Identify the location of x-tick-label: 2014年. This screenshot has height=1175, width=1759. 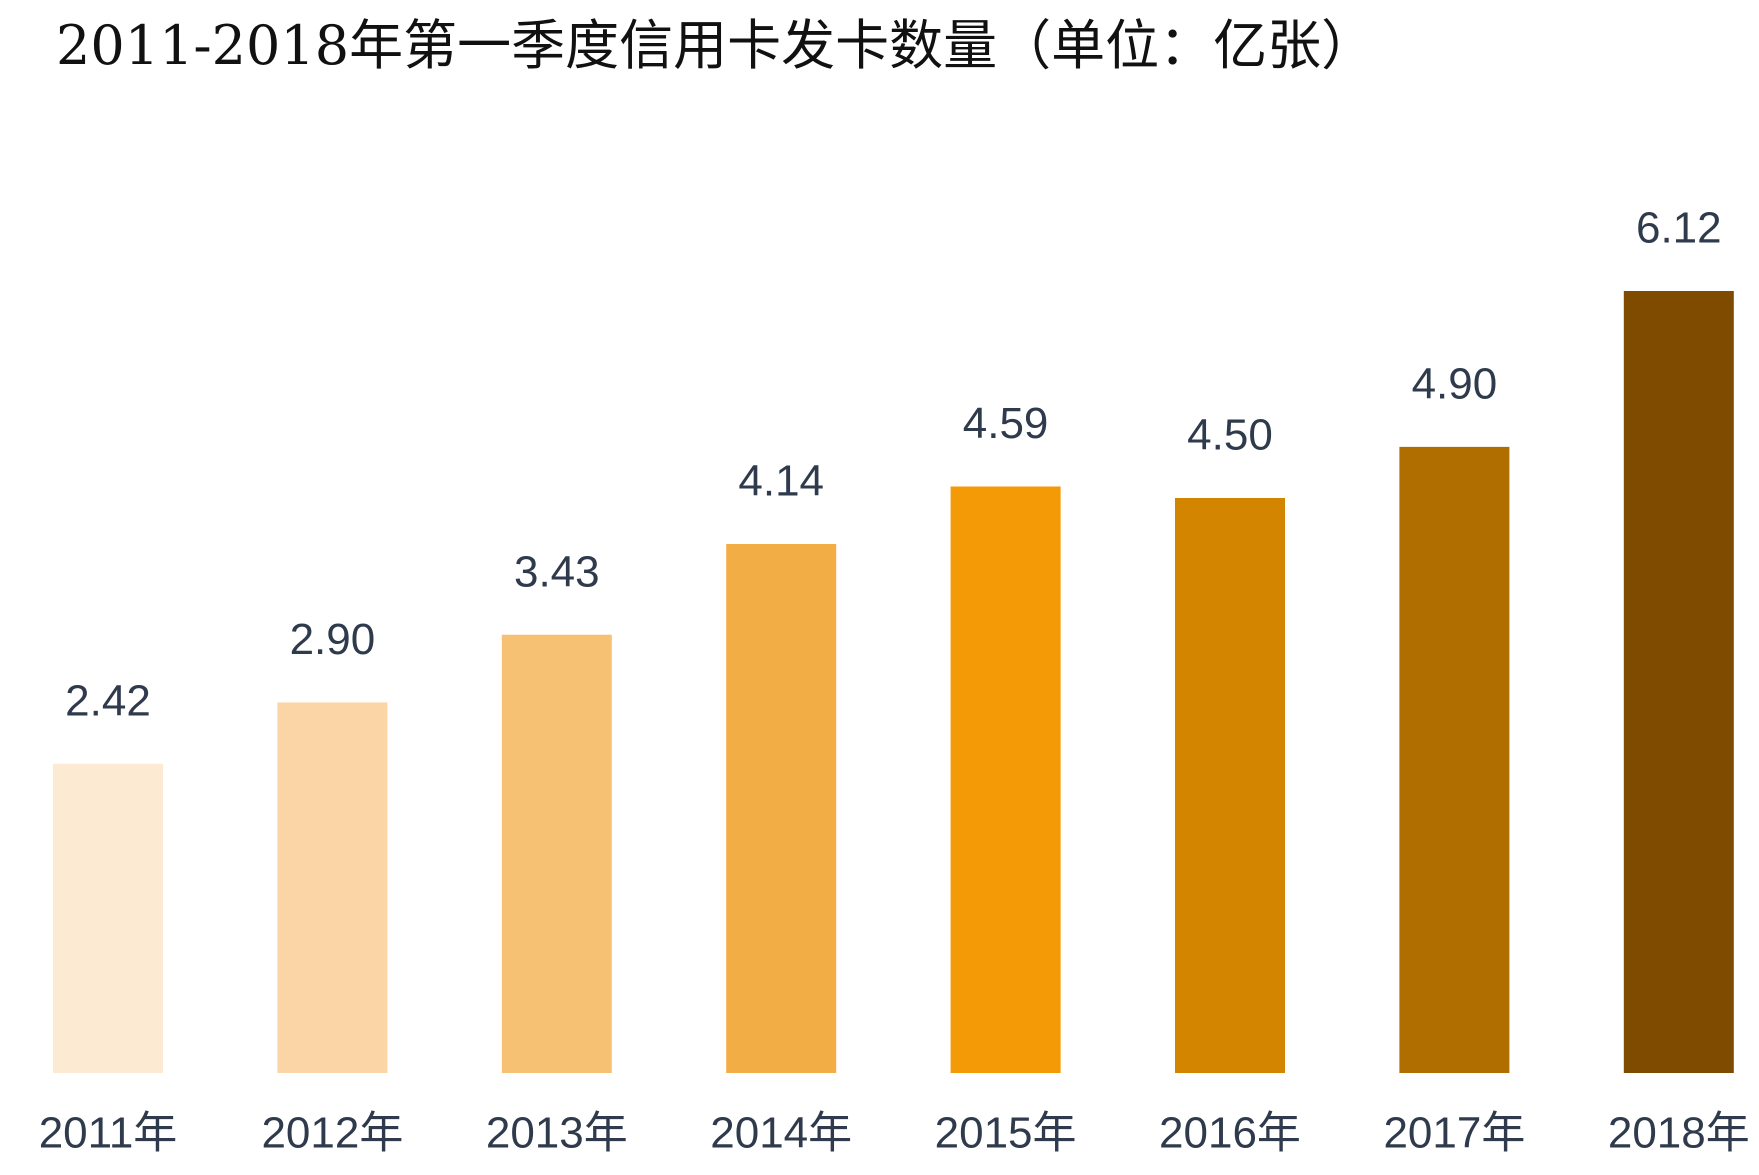
(781, 1133).